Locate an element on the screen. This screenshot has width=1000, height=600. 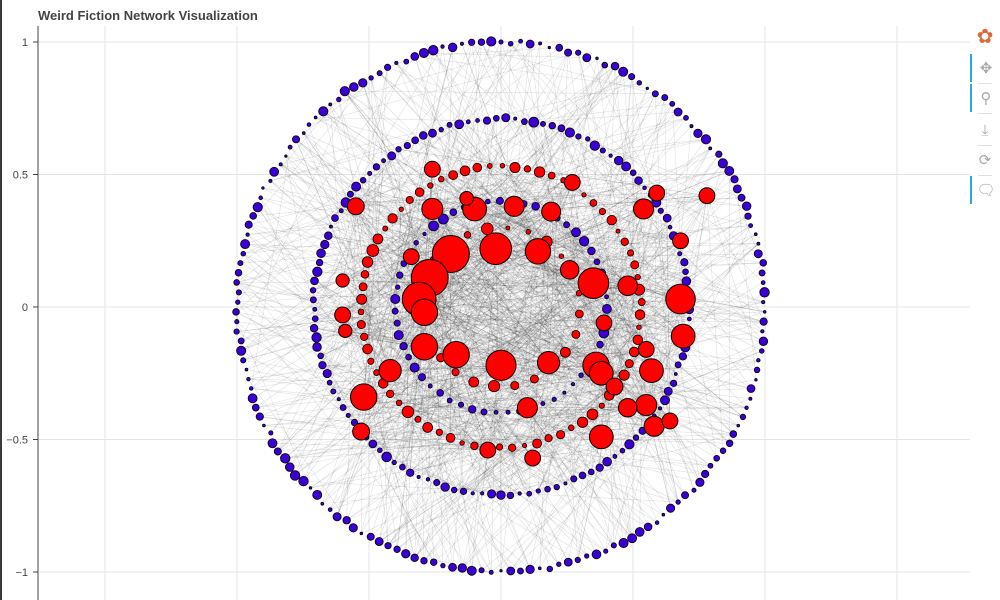
bokeh-logo-icon: ✿ is located at coordinates (985, 36).